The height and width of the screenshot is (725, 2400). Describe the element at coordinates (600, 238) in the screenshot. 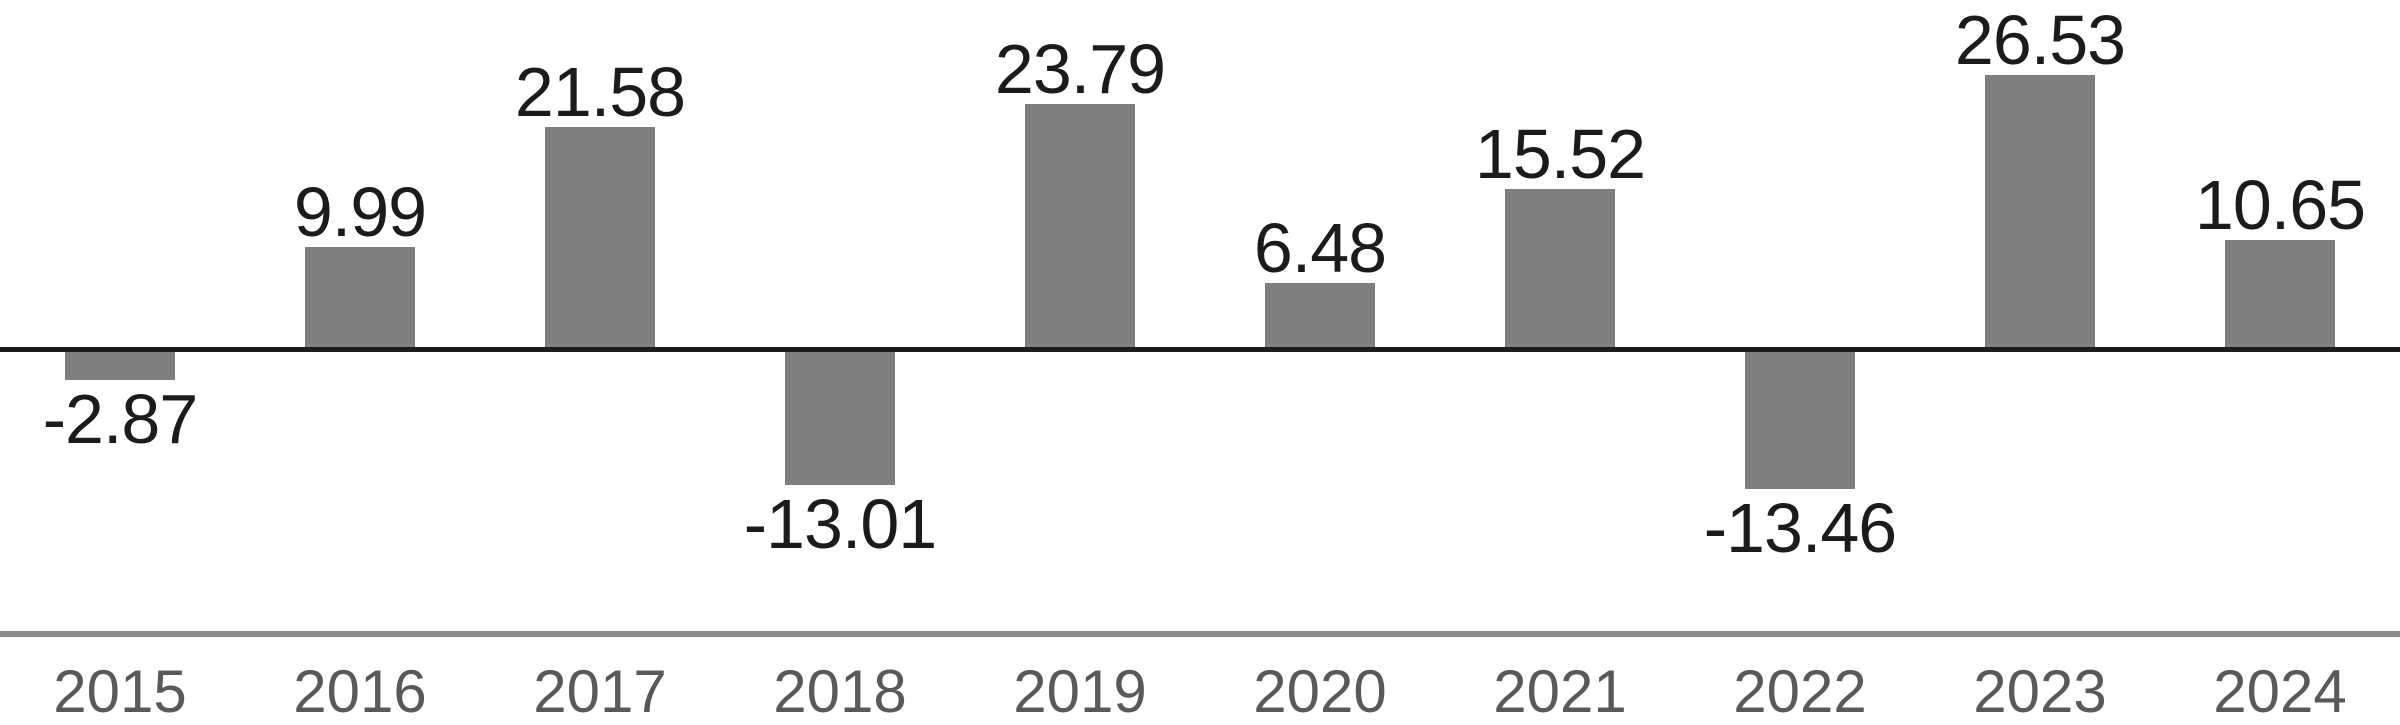

I see `bar-2017` at that location.